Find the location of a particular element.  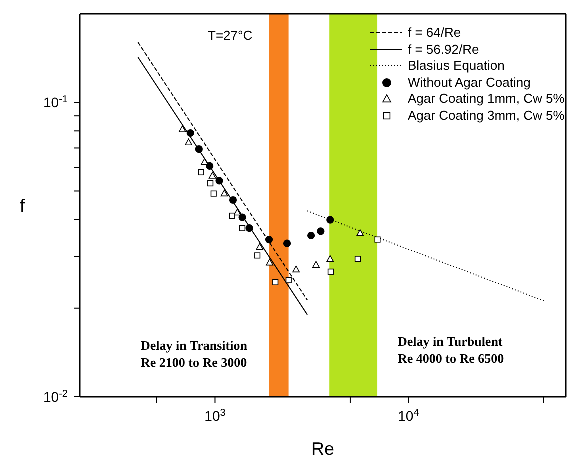

annotation: T=27°C is located at coordinates (230, 35).